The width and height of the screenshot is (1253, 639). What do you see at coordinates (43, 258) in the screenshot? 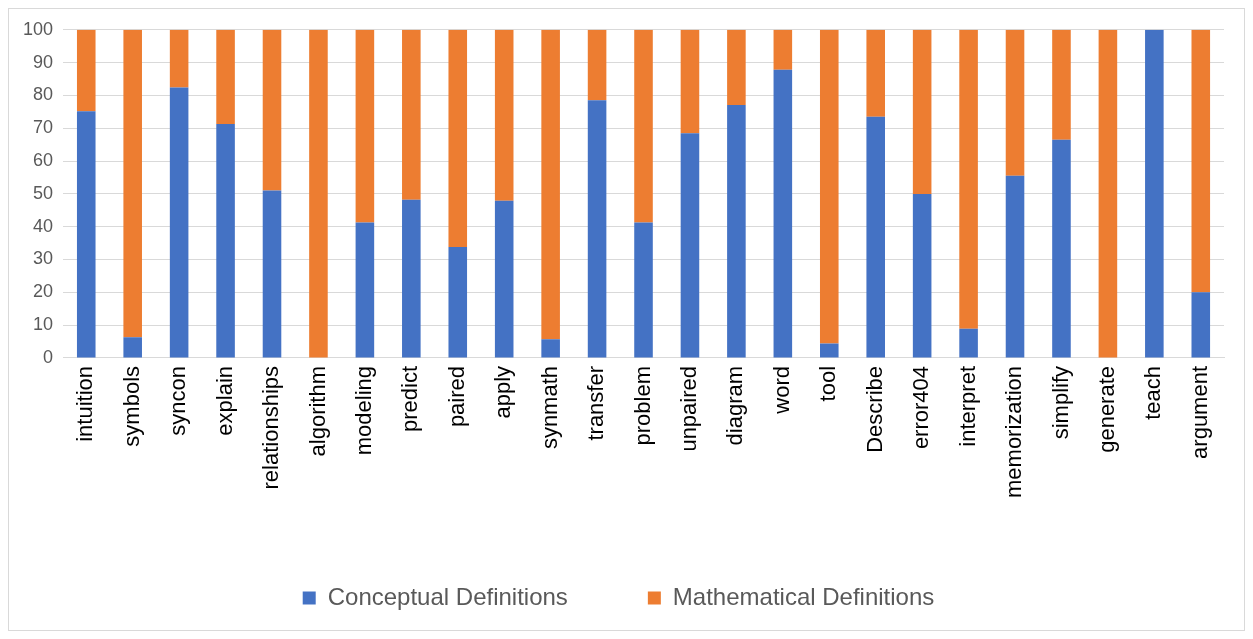
I see `y-tick-label: 30` at bounding box center [43, 258].